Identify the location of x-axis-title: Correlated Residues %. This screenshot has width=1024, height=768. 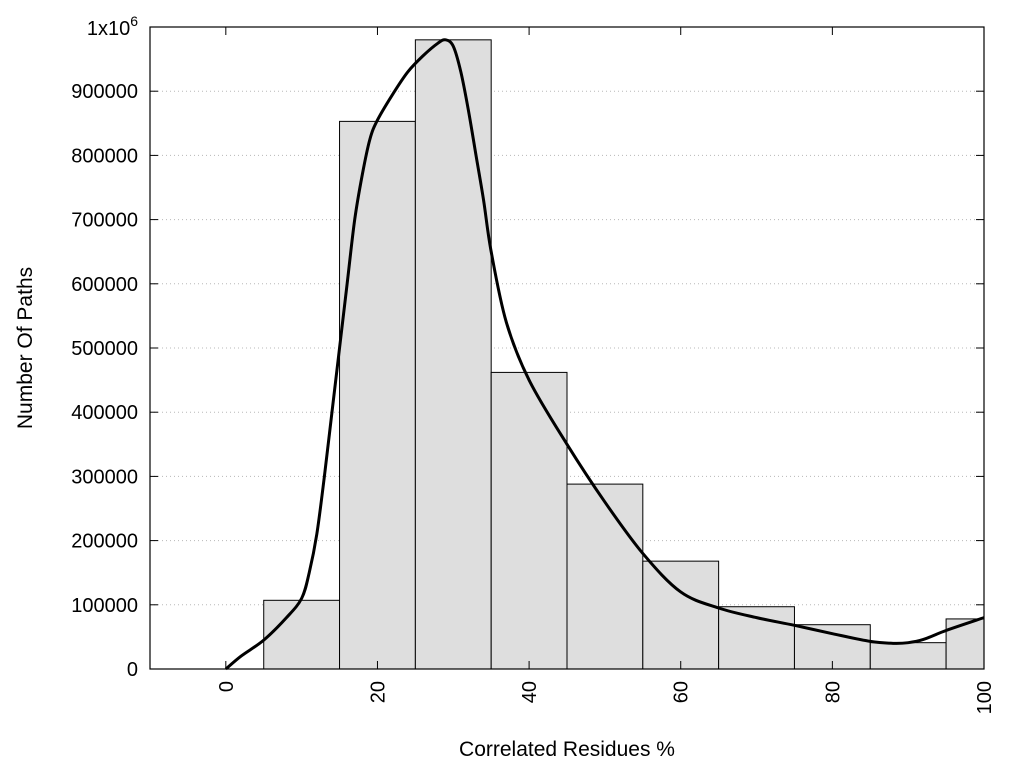
(567, 749).